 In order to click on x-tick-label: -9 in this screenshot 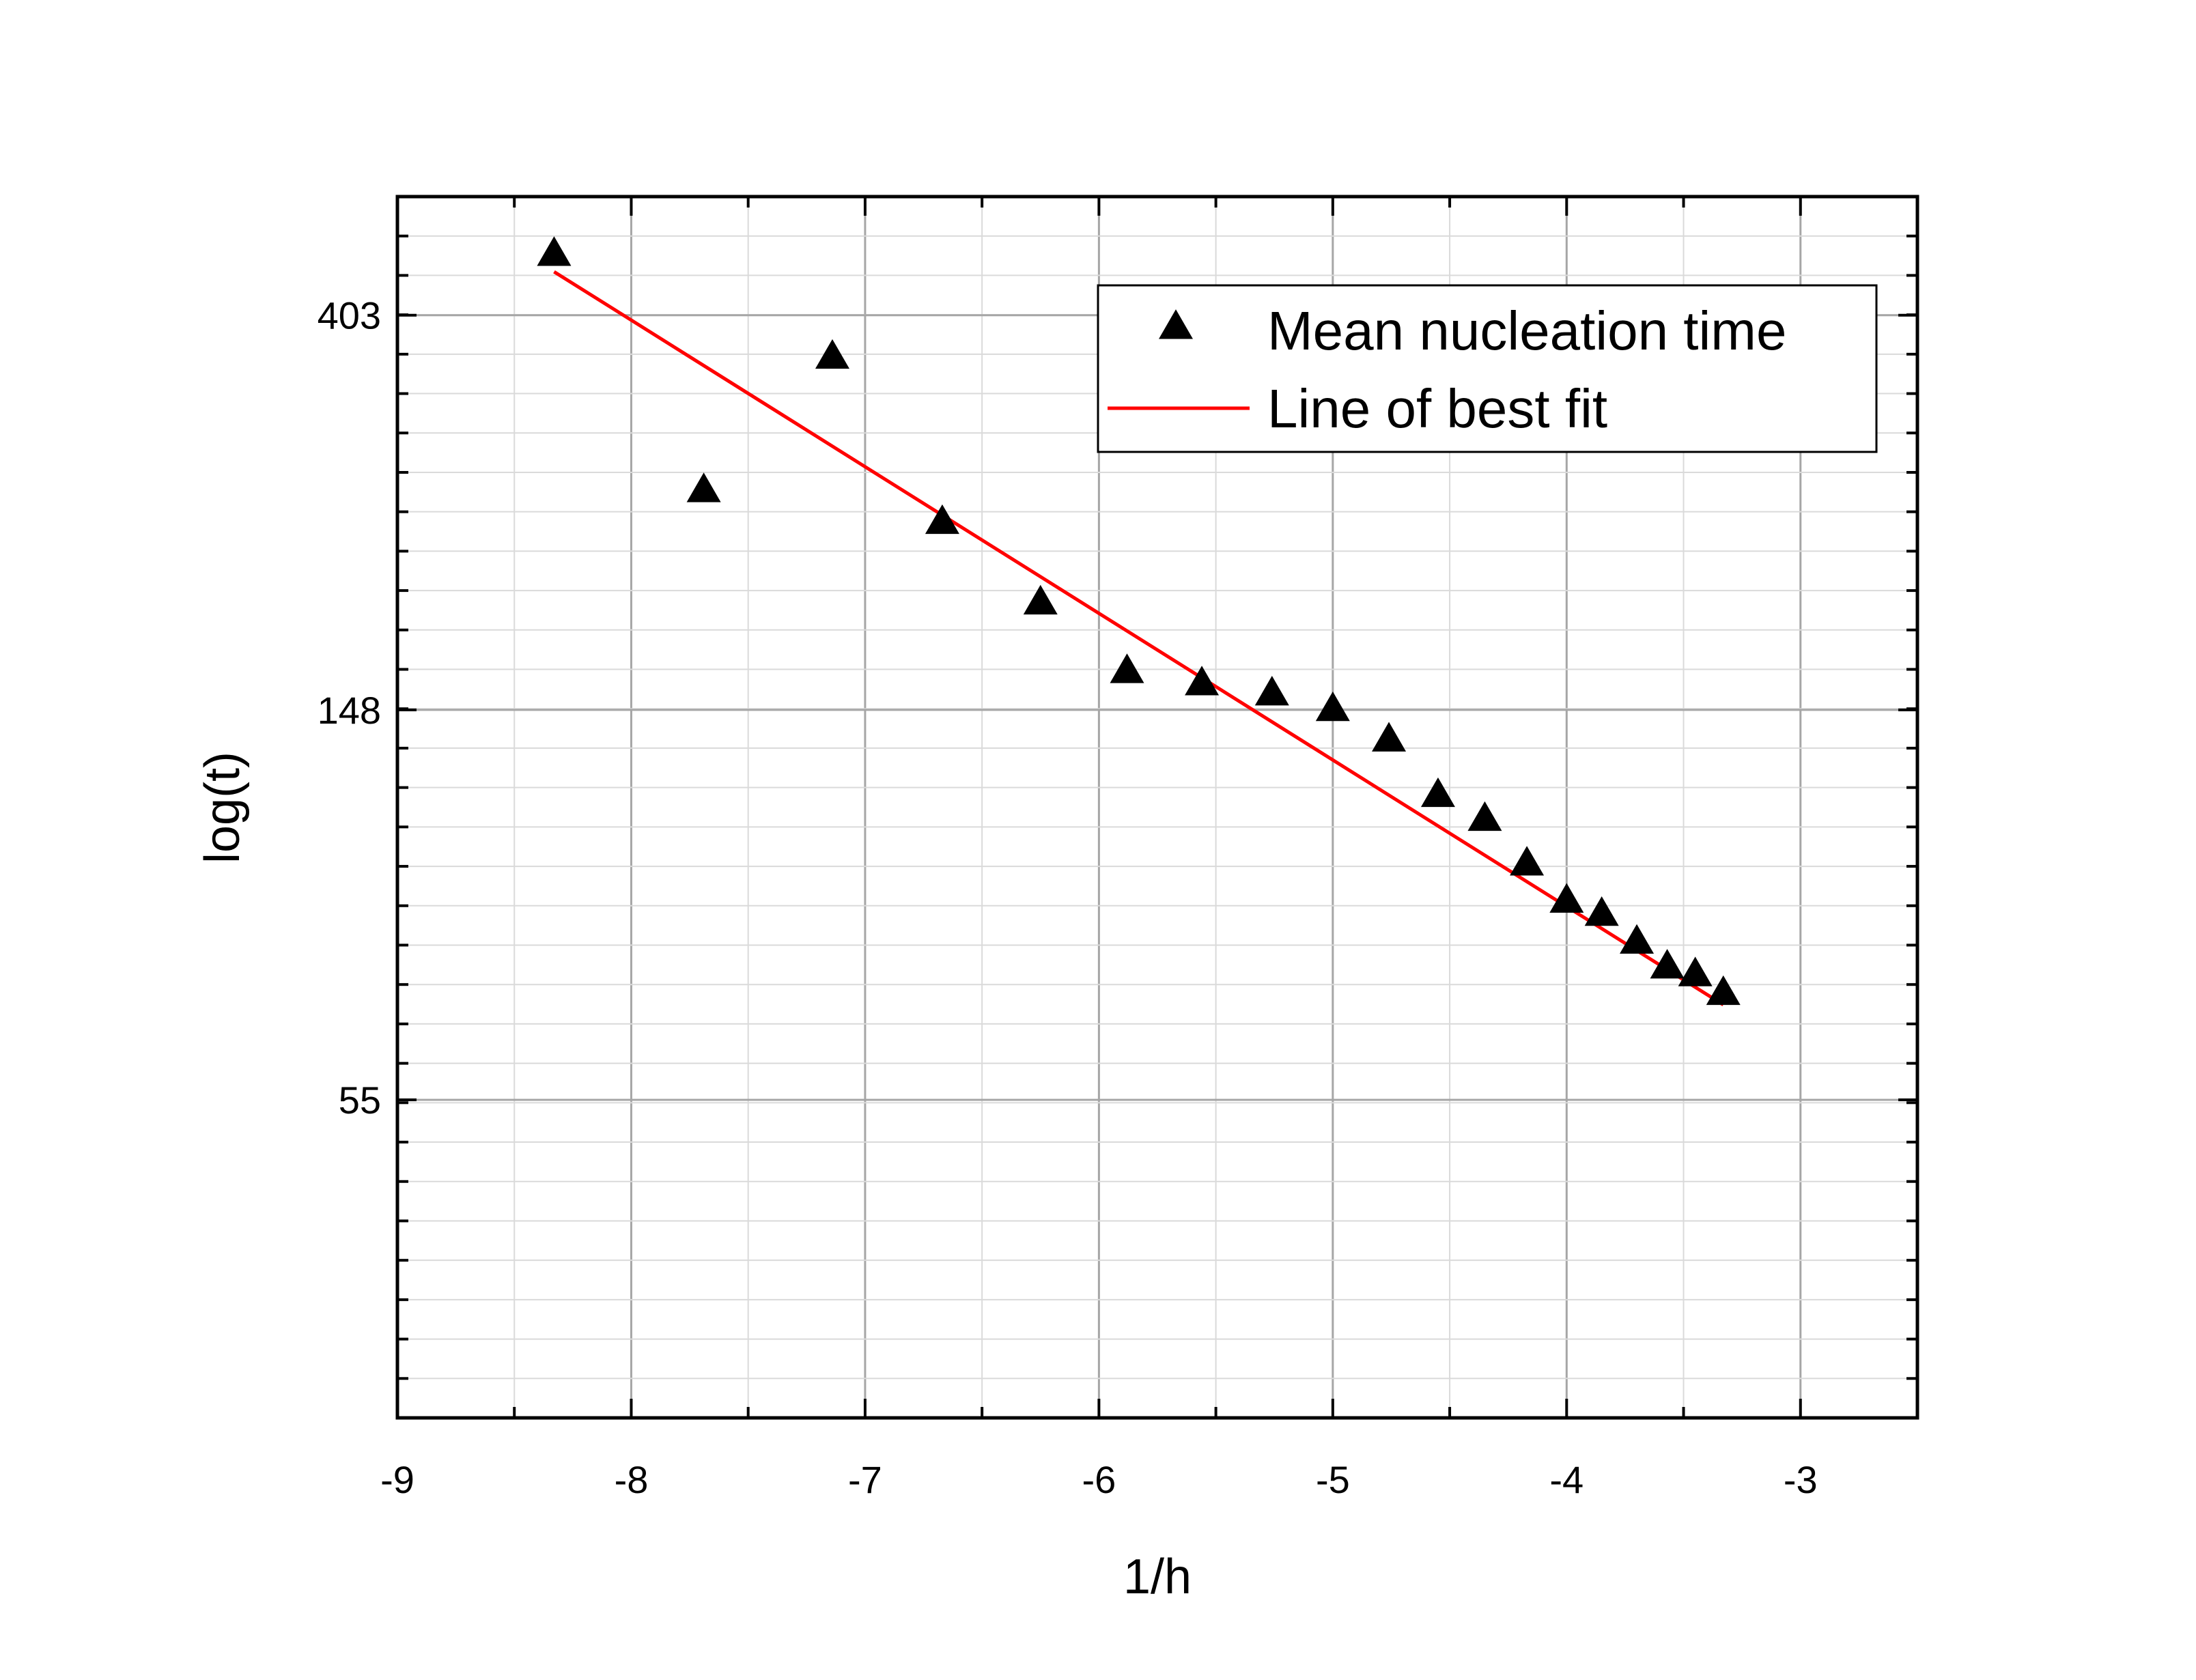, I will do `click(397, 1479)`.